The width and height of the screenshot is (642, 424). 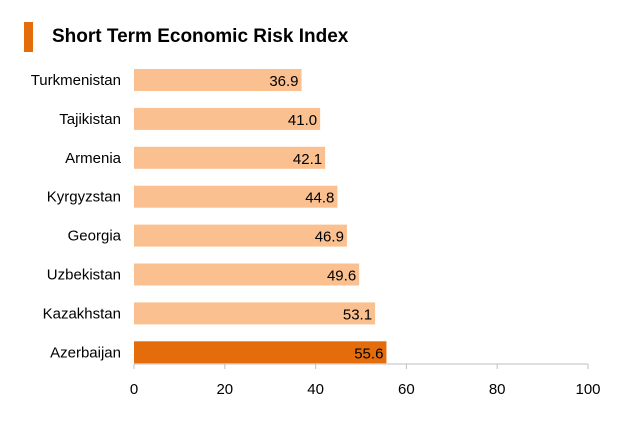 I want to click on chart-title: Short Term Economic Risk Index, so click(x=200, y=36).